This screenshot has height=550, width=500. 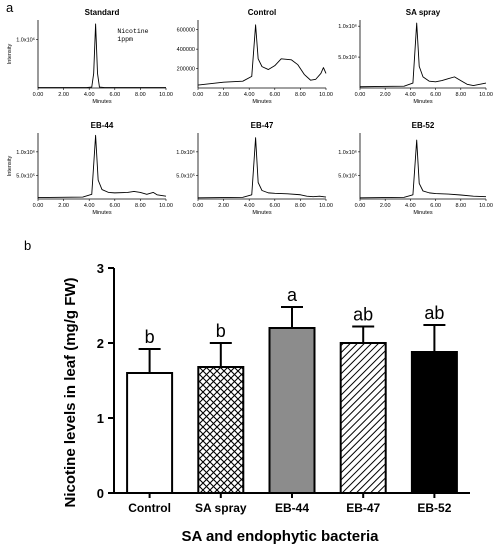 I want to click on chromatogram-title: EB-52, so click(x=423, y=125).